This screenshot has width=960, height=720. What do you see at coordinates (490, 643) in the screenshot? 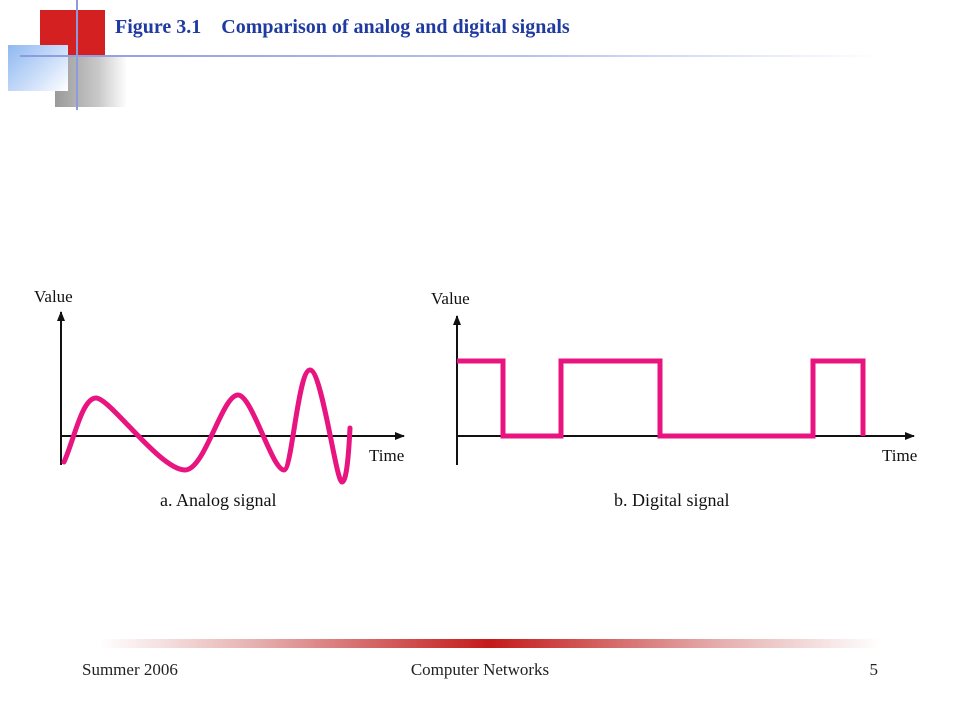
I see `footer-divider` at bounding box center [490, 643].